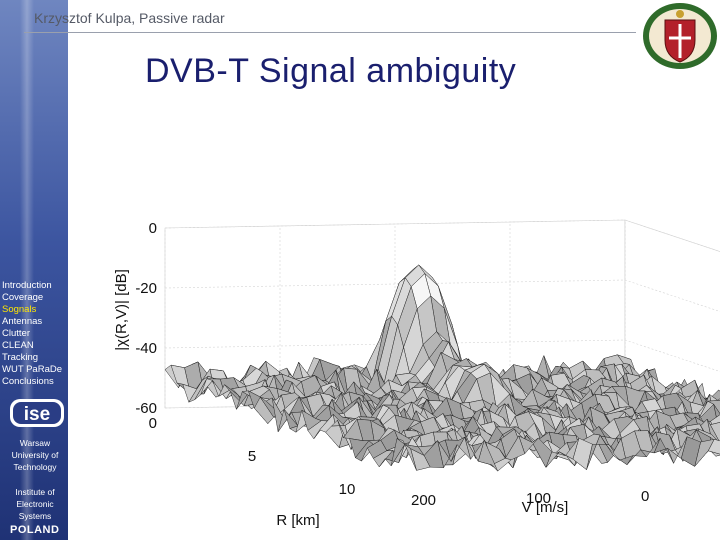  Describe the element at coordinates (35, 455) in the screenshot. I see `university-name: Warsaw University of Technology` at that location.